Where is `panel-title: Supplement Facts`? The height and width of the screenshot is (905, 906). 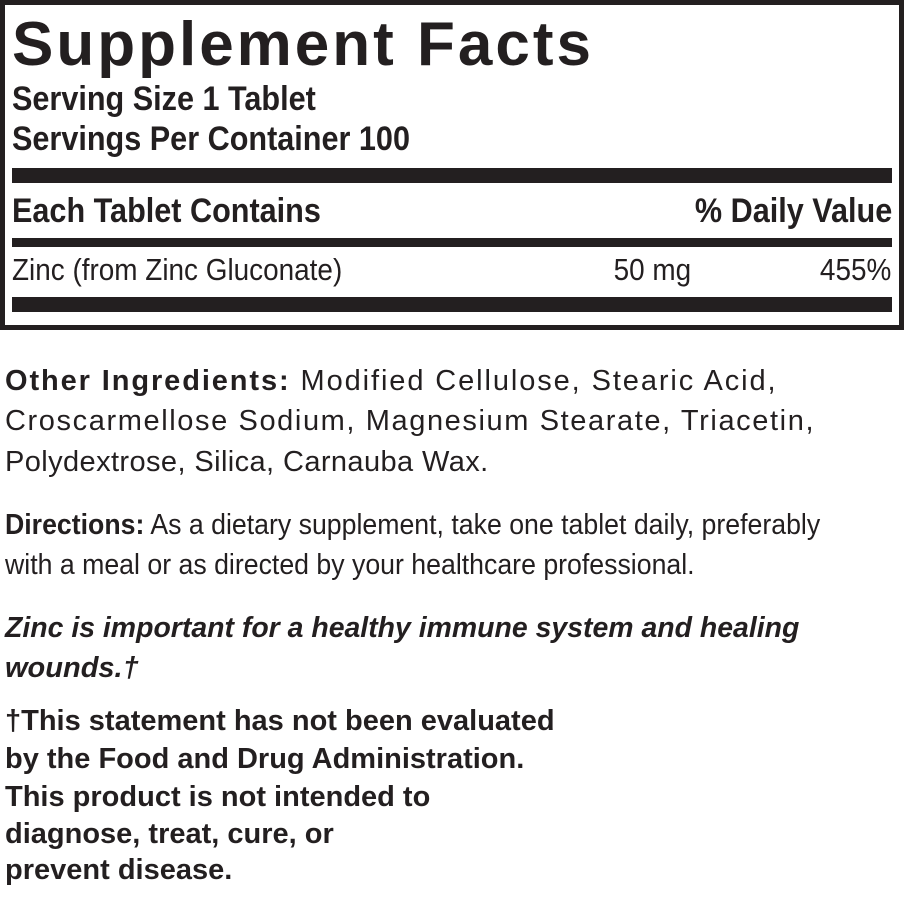 panel-title: Supplement Facts is located at coordinates (303, 44).